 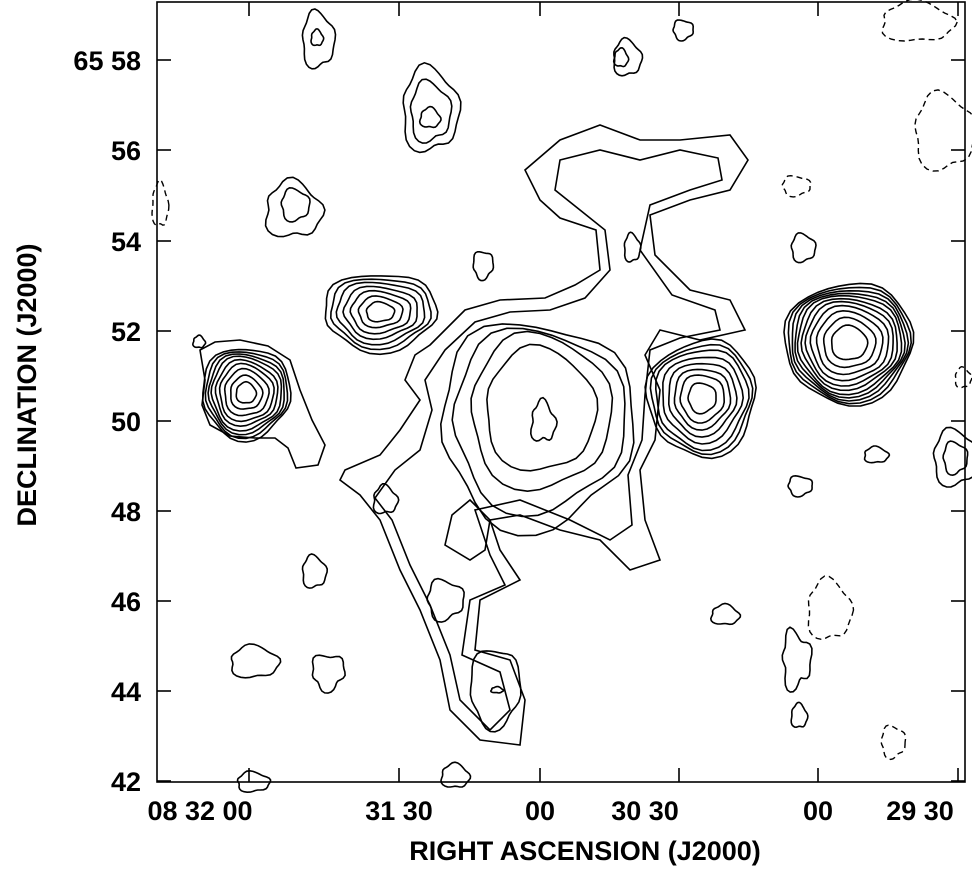 I want to click on y-tick-label: 50, so click(x=126, y=422).